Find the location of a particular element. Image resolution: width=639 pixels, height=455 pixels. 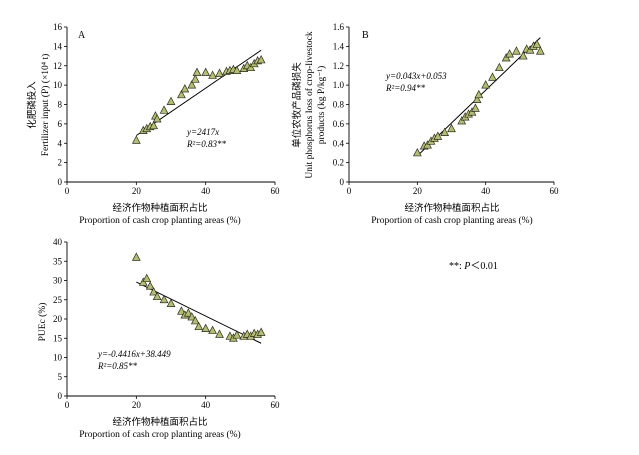

panel-c-marks: 0 20 40 60 0 5 10 15 20 25 30 35 40 is located at coordinates (166, 323).